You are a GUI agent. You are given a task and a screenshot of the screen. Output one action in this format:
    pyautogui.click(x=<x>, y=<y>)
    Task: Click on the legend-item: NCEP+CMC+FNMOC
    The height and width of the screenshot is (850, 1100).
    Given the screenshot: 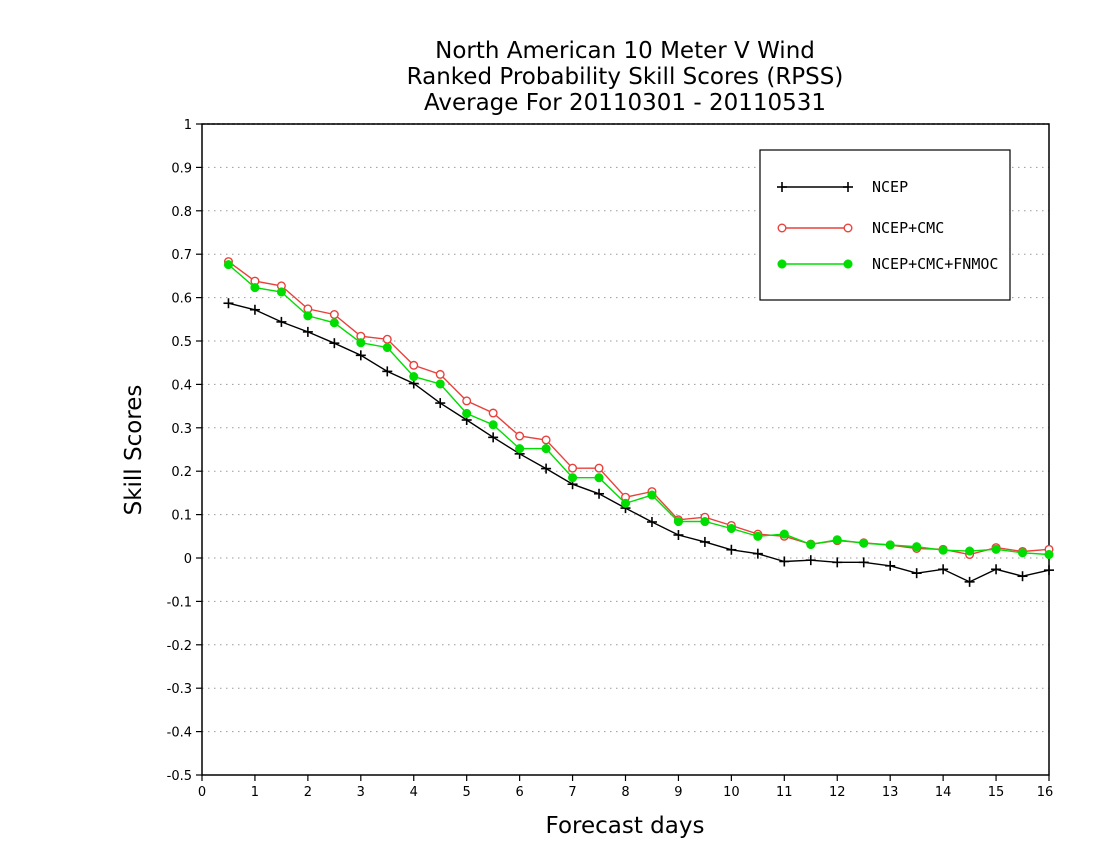 What is the action you would take?
    pyautogui.click(x=887, y=264)
    